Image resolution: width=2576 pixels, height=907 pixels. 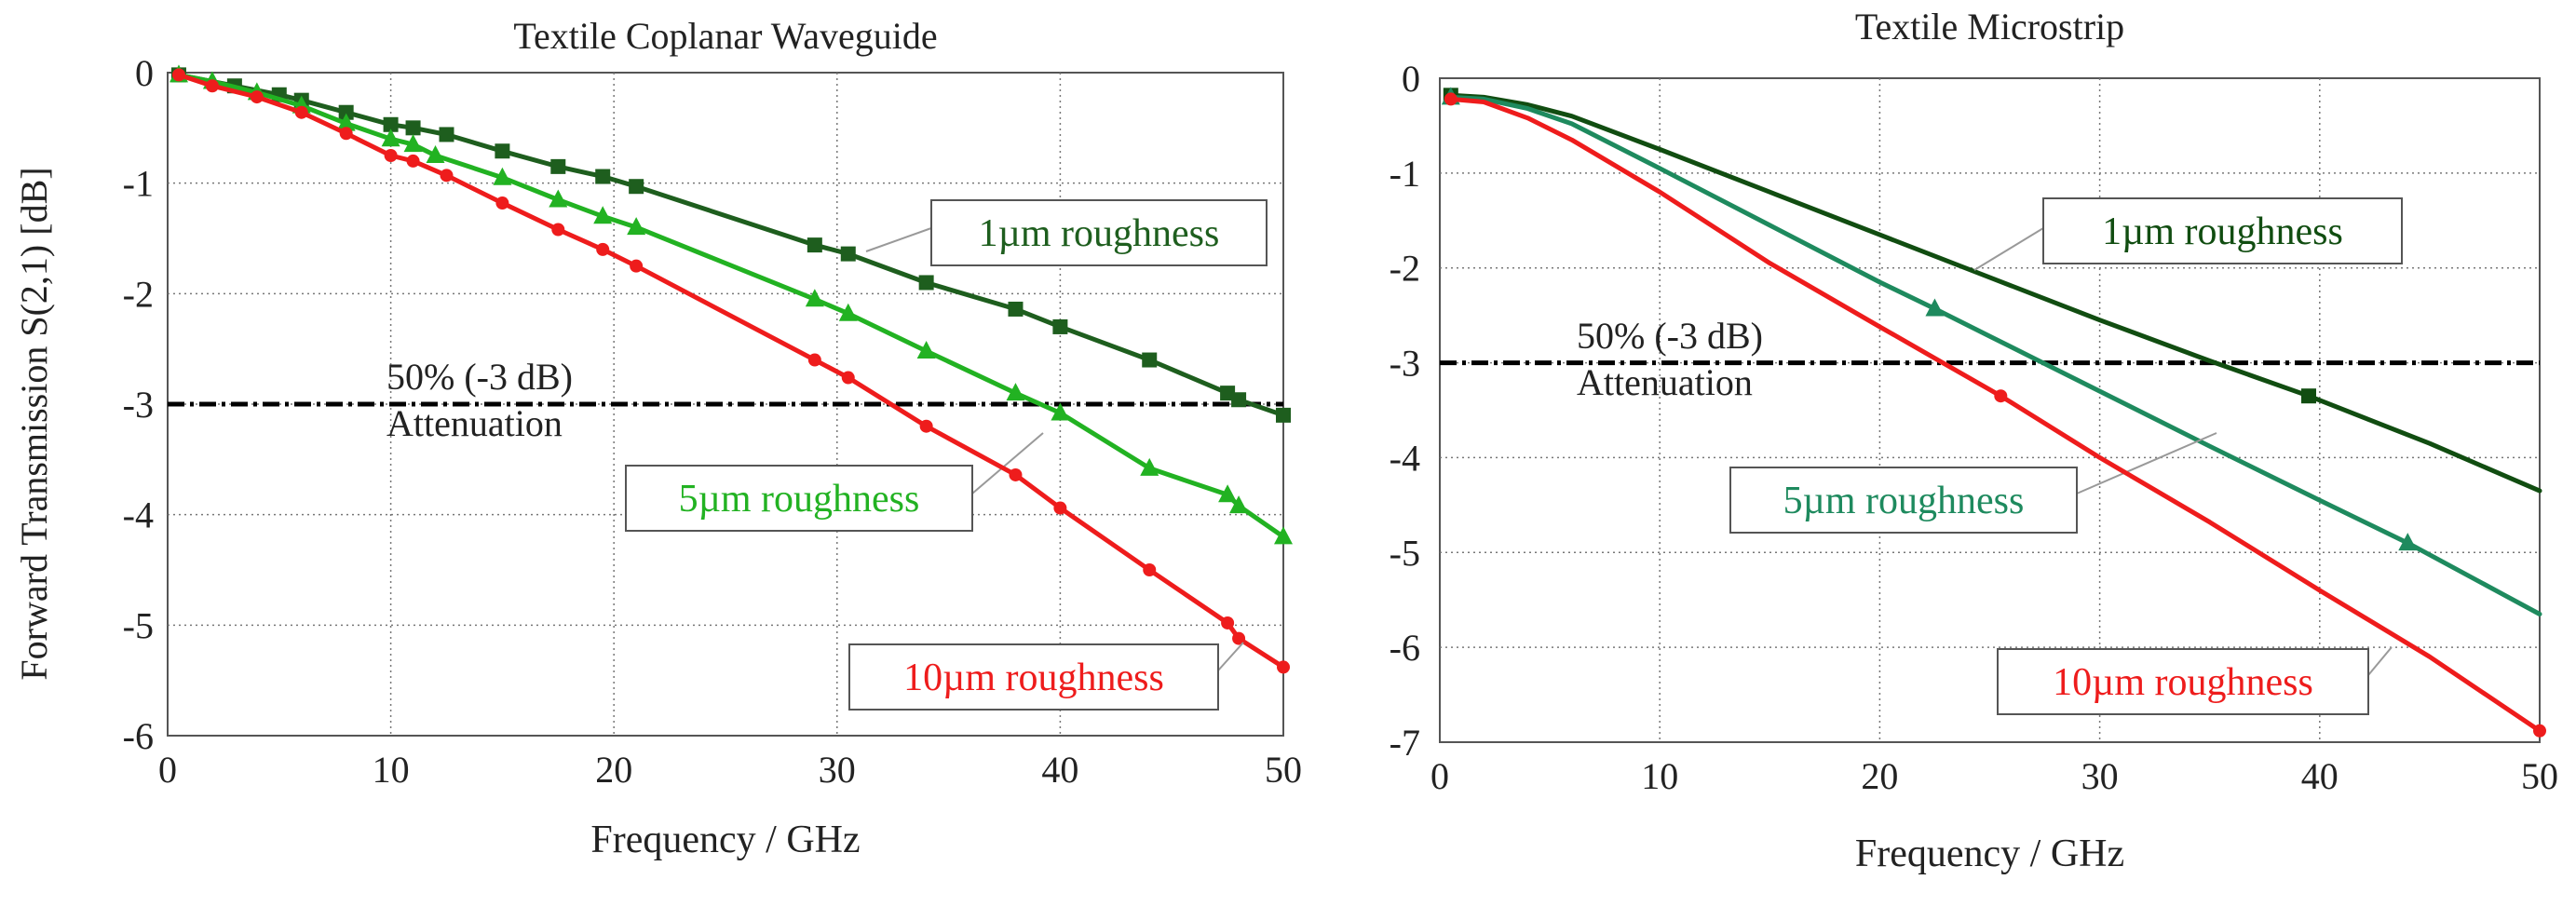 What do you see at coordinates (1405, 174) in the screenshot?
I see `y-tick-label: -1` at bounding box center [1405, 174].